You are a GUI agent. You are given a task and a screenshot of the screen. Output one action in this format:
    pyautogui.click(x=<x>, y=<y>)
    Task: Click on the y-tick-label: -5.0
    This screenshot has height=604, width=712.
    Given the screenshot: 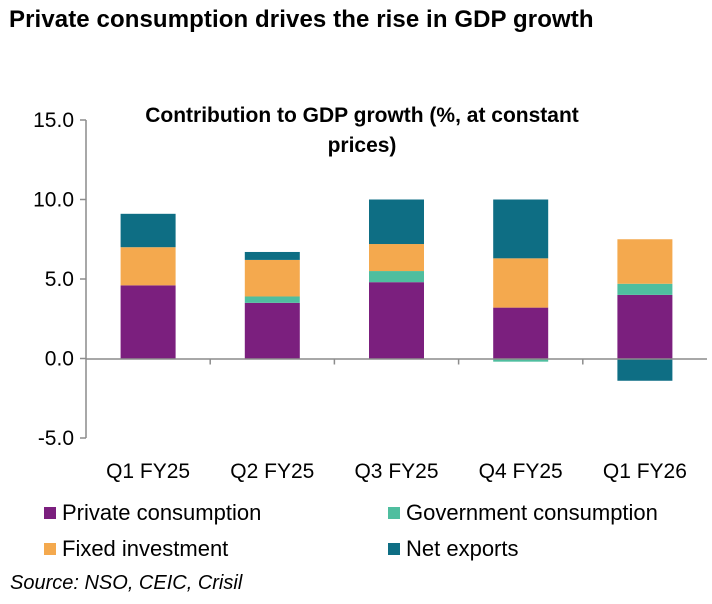 What is the action you would take?
    pyautogui.click(x=56, y=438)
    